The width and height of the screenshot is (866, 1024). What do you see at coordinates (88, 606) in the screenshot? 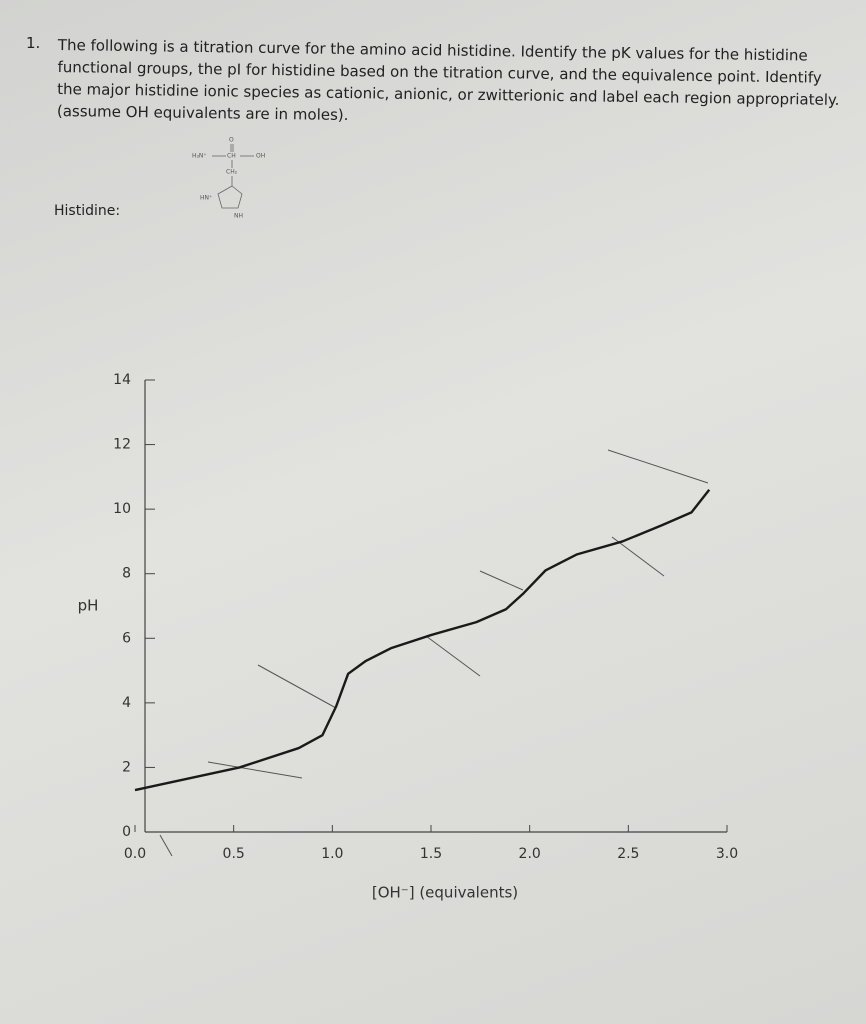
I see `y-axis-label: pH` at bounding box center [88, 606].